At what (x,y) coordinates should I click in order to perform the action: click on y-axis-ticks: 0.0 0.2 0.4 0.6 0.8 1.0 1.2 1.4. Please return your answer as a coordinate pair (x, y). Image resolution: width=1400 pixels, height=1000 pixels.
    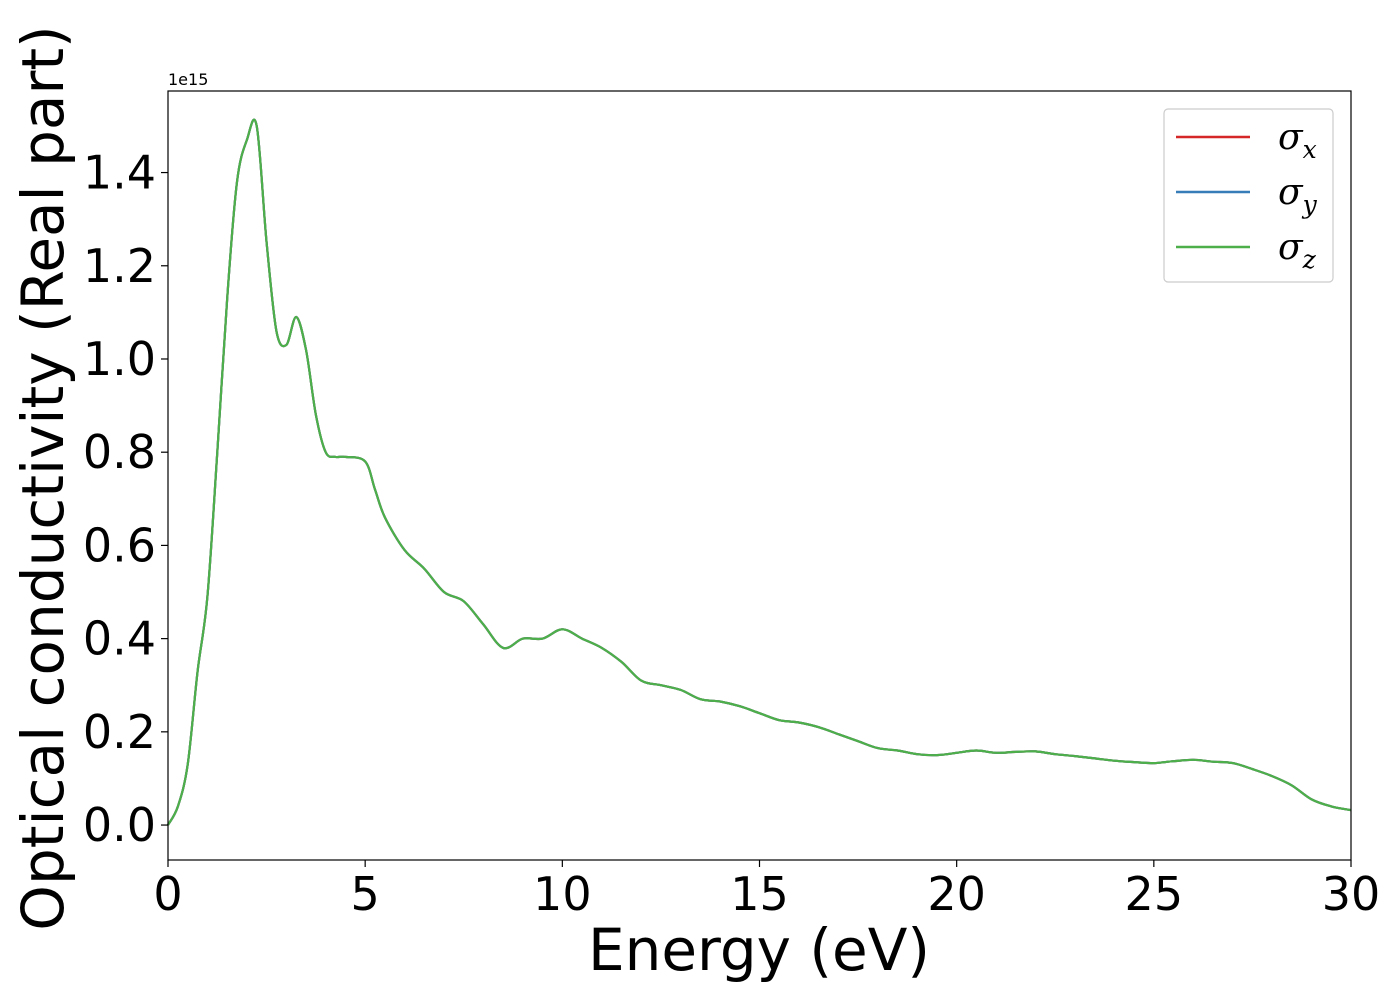
    Looking at the image, I should click on (125, 499).